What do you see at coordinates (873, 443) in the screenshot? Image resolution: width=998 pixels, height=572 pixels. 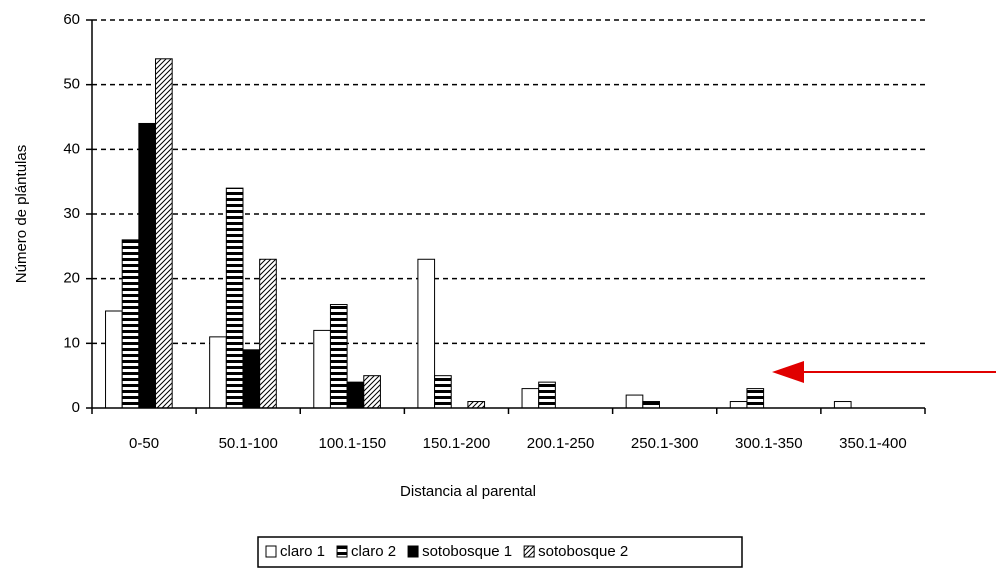 I see `x-tick-label: 350.1-400` at bounding box center [873, 443].